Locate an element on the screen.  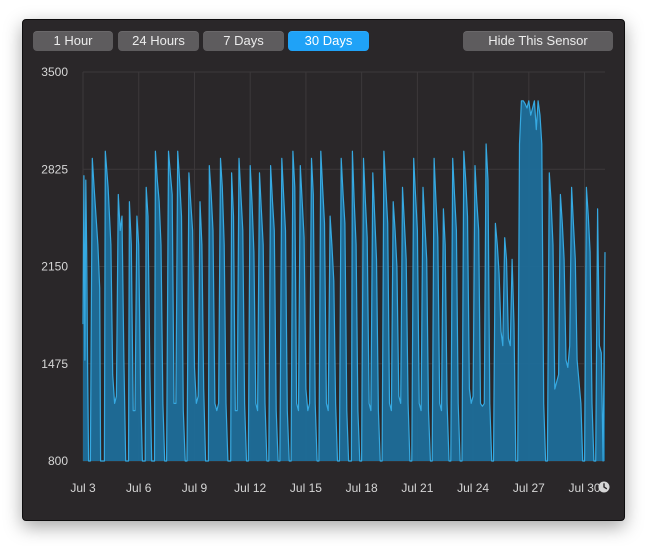
y-tick-label: 2150 is located at coordinates (54, 267).